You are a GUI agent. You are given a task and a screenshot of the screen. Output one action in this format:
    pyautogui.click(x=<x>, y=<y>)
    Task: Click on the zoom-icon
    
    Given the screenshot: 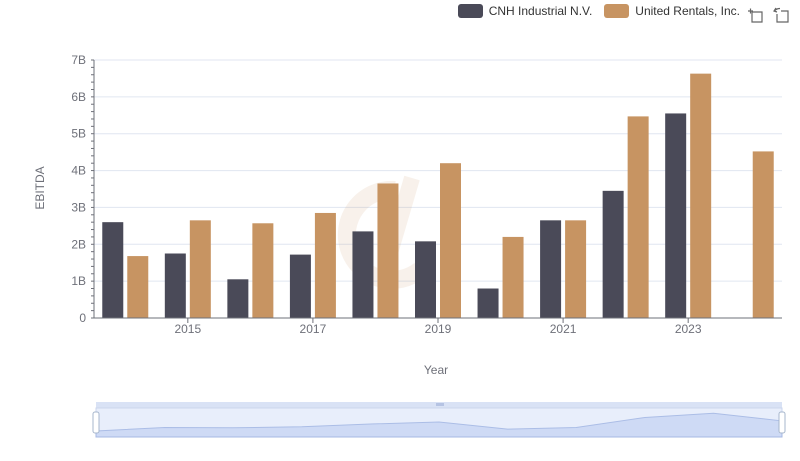 What is the action you would take?
    pyautogui.click(x=755, y=15)
    